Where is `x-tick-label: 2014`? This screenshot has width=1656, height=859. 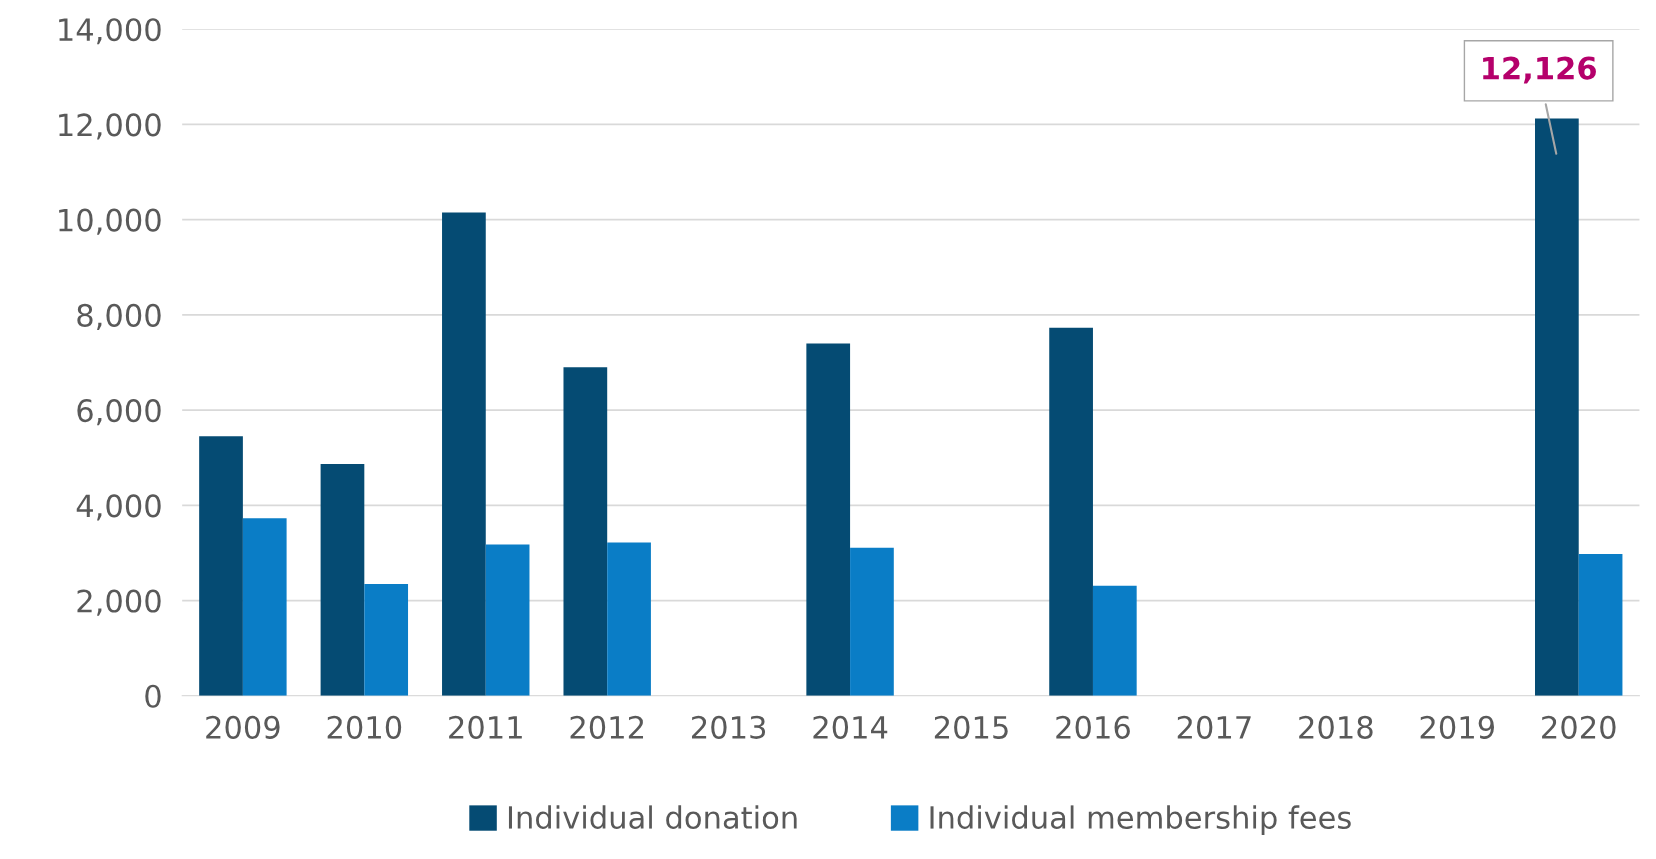
x-tick-label: 2014 is located at coordinates (850, 727).